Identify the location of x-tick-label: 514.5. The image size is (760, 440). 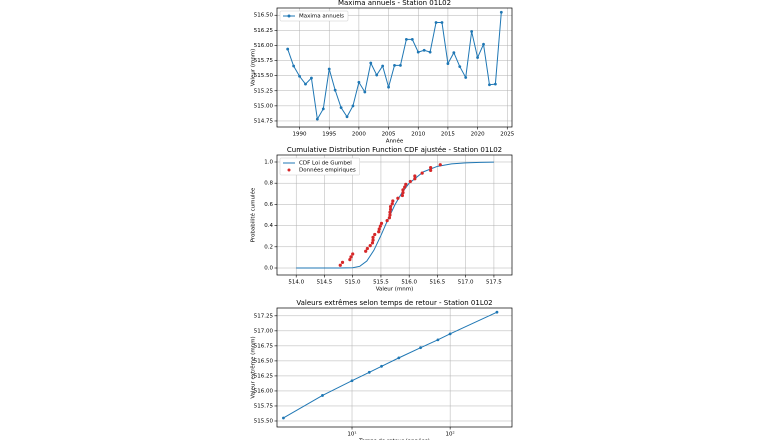
(325, 283).